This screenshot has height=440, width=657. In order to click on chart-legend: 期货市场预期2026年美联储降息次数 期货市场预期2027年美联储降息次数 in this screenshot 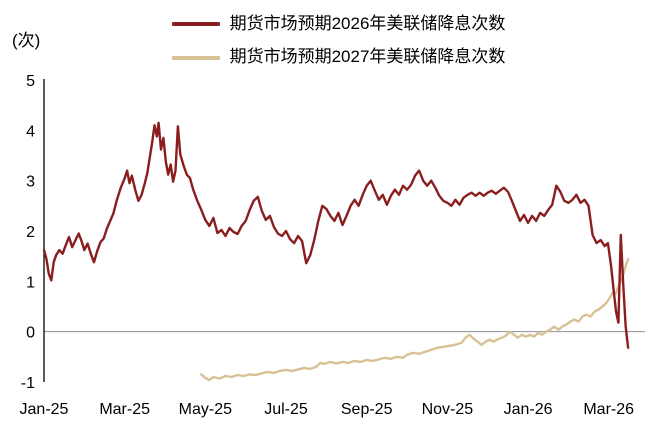, I will do `click(333, 41)`.